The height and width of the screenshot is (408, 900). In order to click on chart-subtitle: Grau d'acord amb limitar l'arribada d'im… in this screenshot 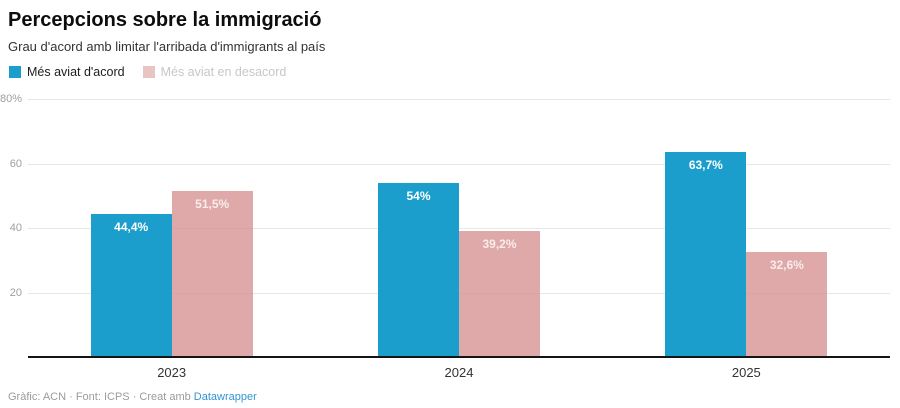, I will do `click(167, 46)`.